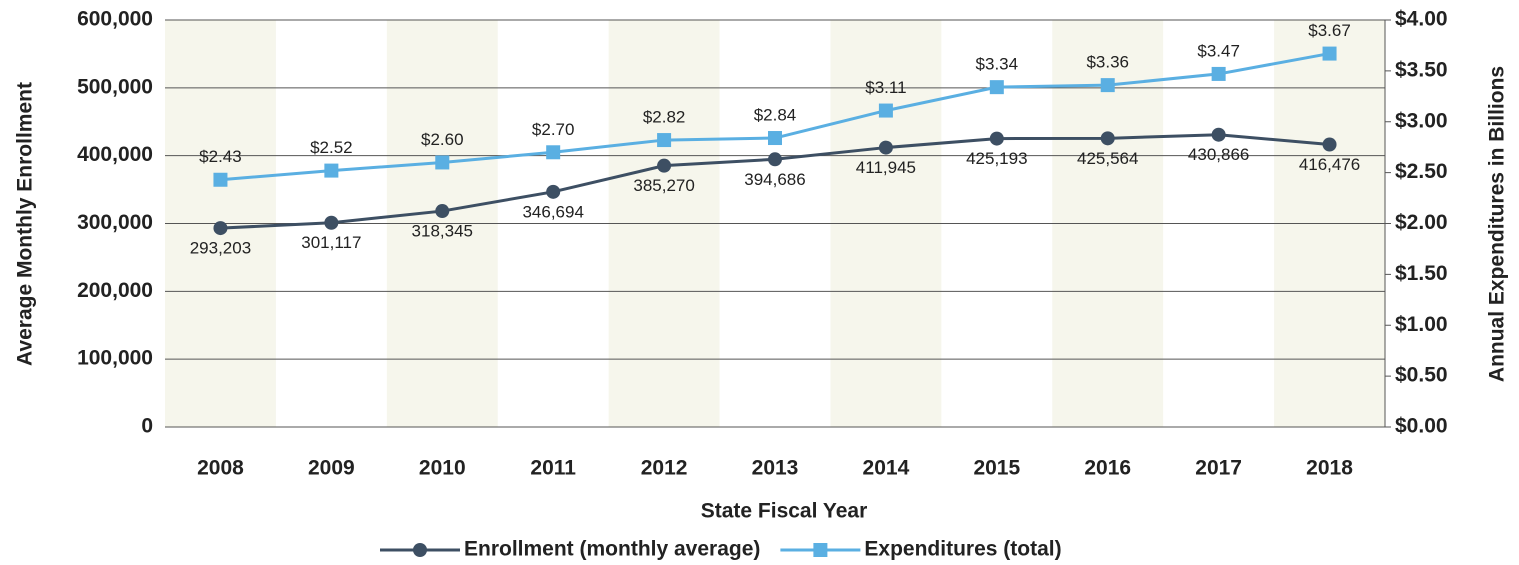 The image size is (1519, 565). I want to click on x-tick-label: 2008, so click(220, 468).